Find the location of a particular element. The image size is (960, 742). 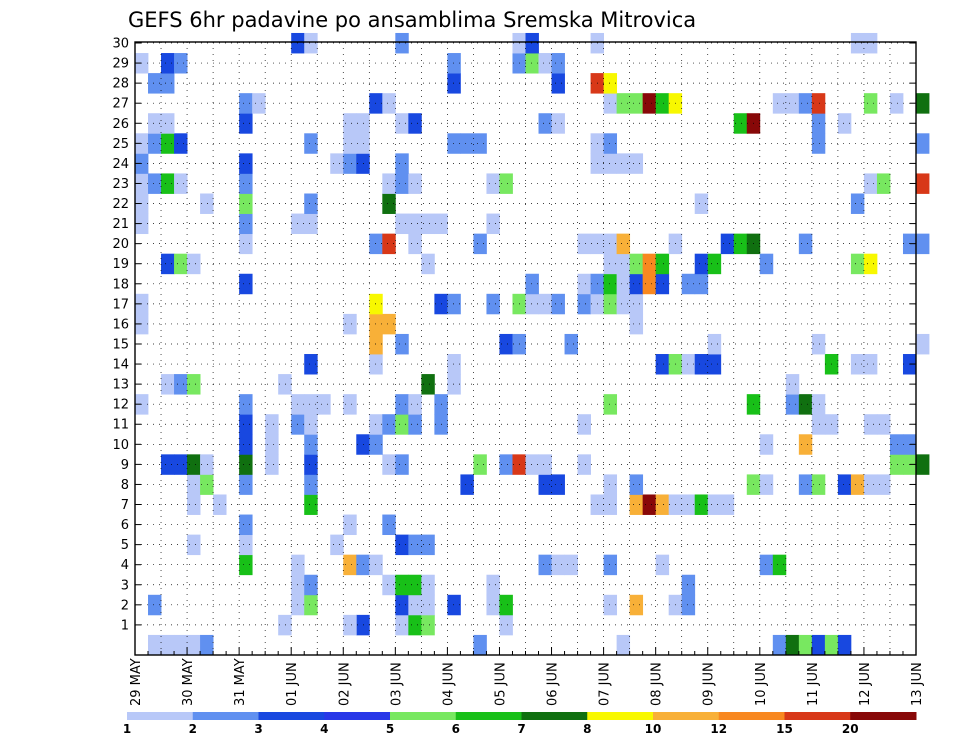

colorbar-label: 20 is located at coordinates (850, 729).